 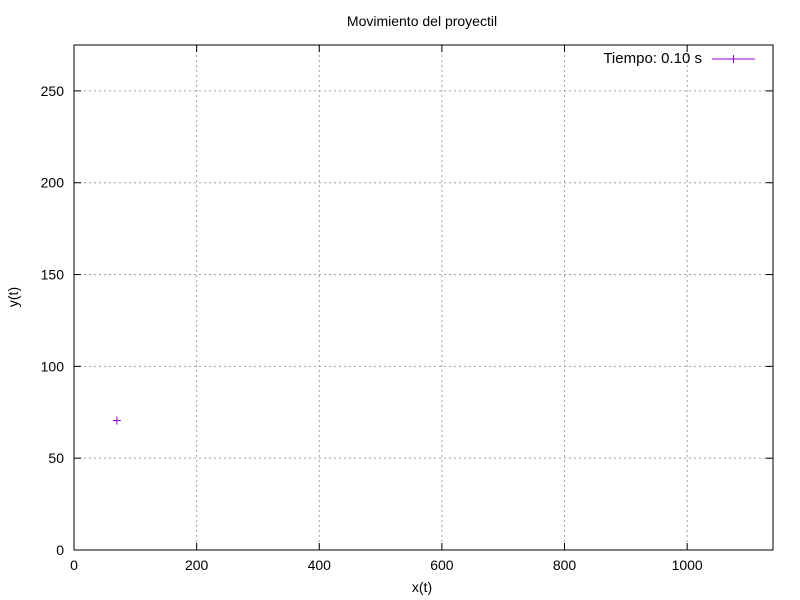 I want to click on x-tick-label: 600, so click(x=442, y=565).